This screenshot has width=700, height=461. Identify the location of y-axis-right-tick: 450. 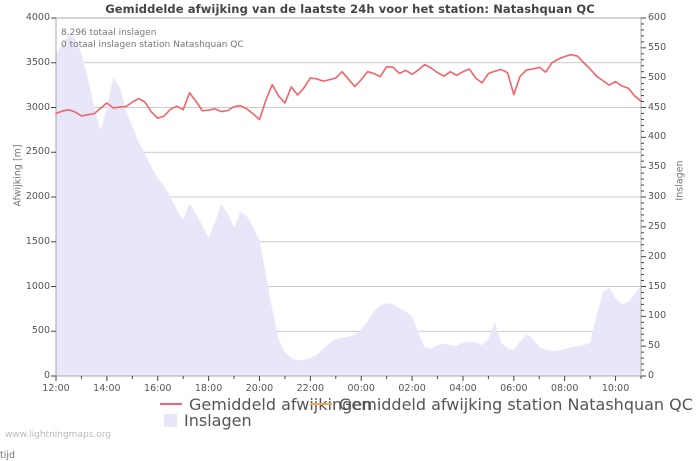
(657, 107).